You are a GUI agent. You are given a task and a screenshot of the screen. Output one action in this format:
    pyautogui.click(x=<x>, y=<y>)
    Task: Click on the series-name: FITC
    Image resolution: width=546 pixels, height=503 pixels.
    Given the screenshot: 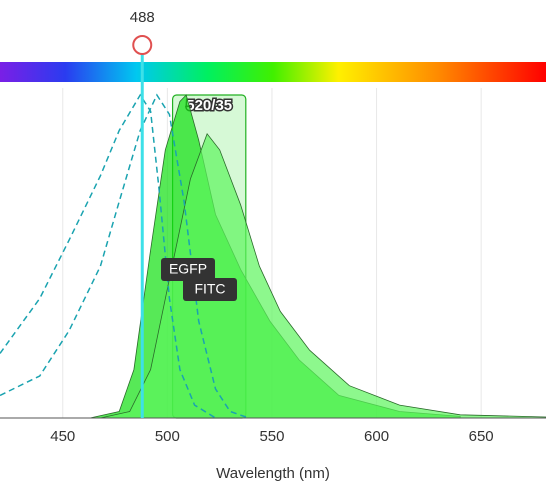 What is the action you would take?
    pyautogui.click(x=209, y=289)
    